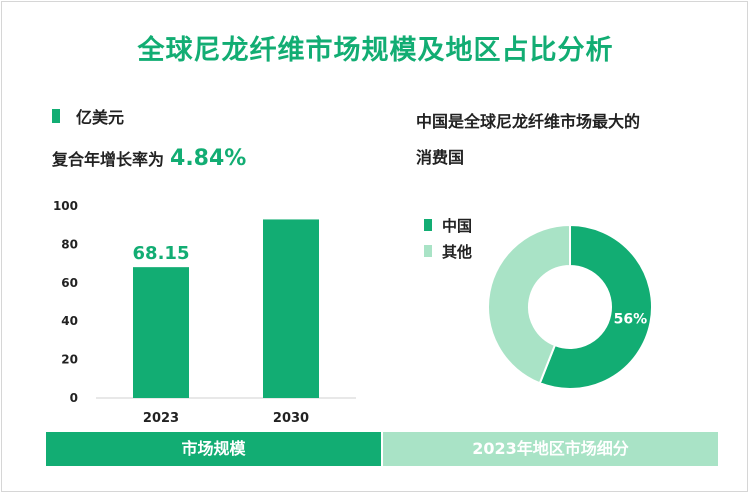 This screenshot has width=751, height=495. What do you see at coordinates (161, 332) in the screenshot?
I see `bar-2023` at bounding box center [161, 332].